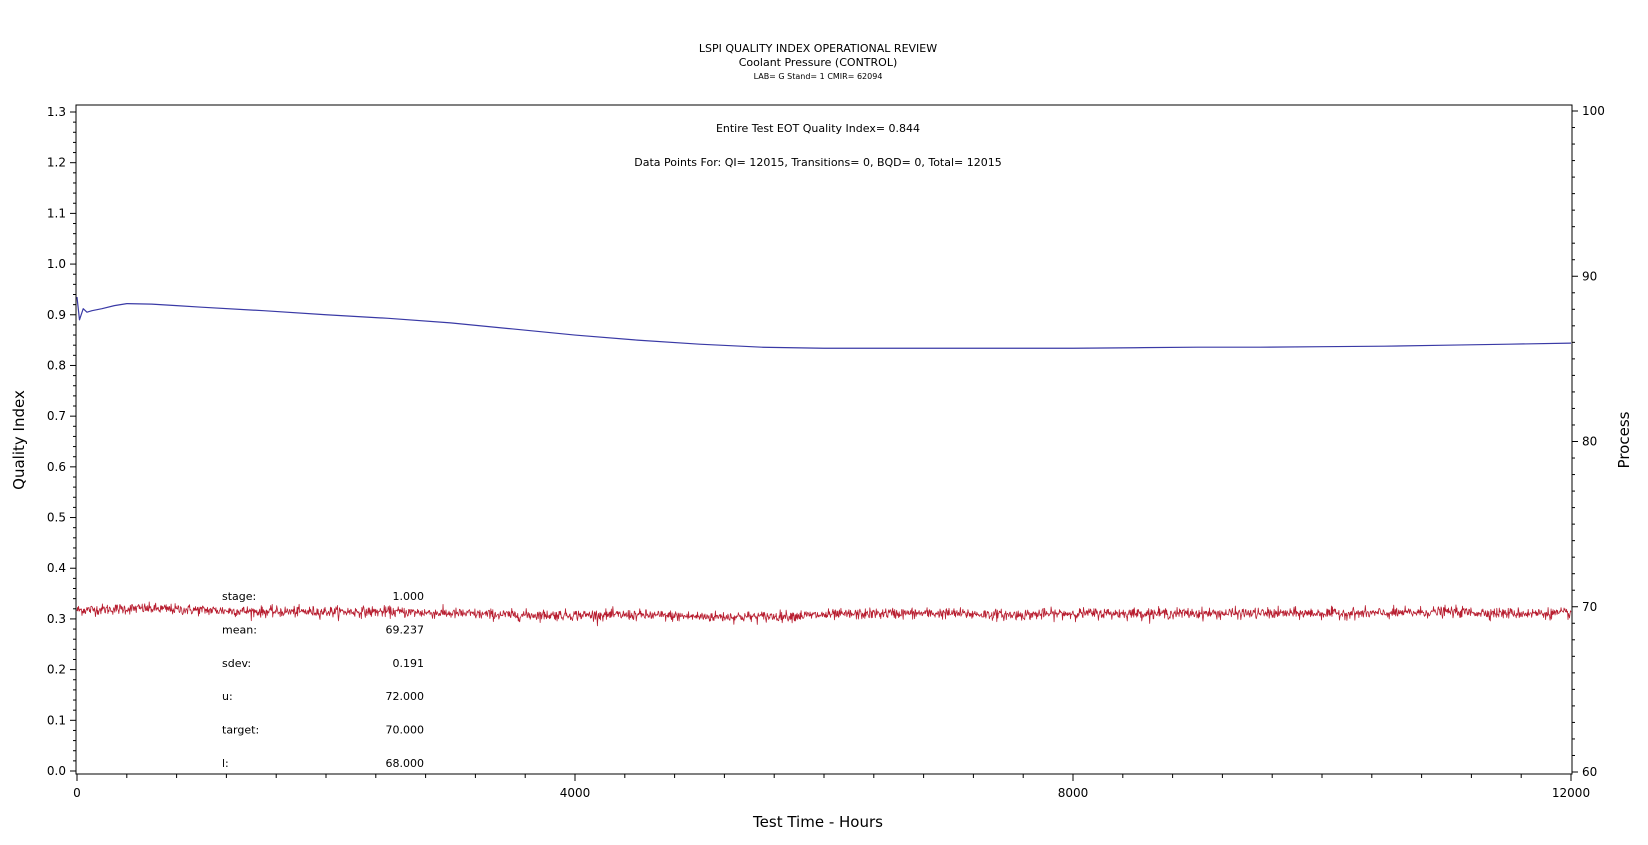 This screenshot has width=1648, height=845. What do you see at coordinates (56, 112) in the screenshot?
I see `y-left-tick-label: 1.3` at bounding box center [56, 112].